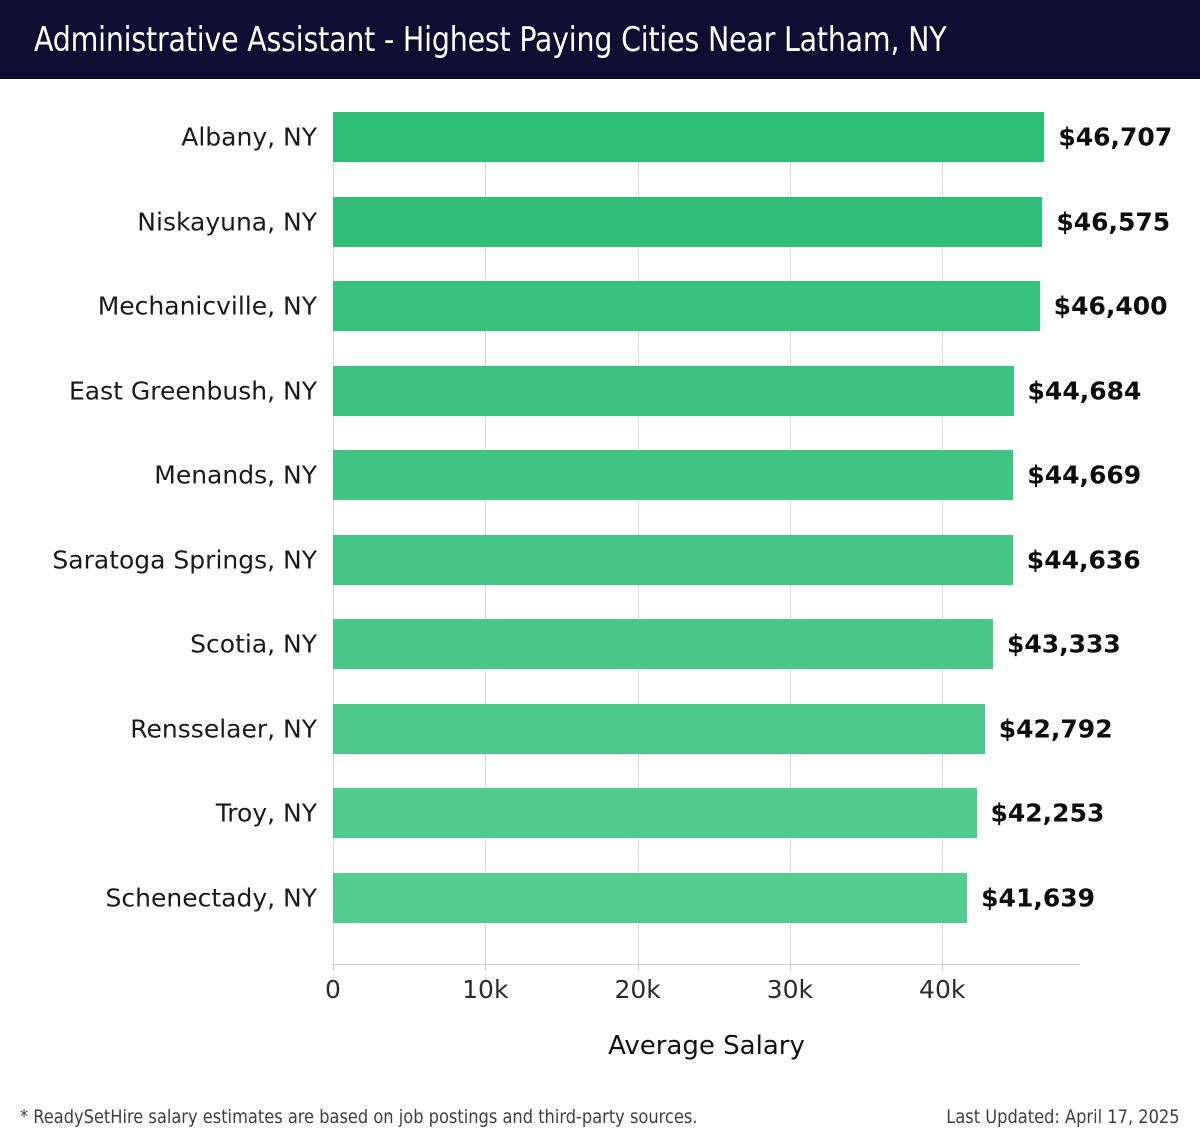 The height and width of the screenshot is (1140, 1200). What do you see at coordinates (706, 964) in the screenshot?
I see `x-axis-line` at bounding box center [706, 964].